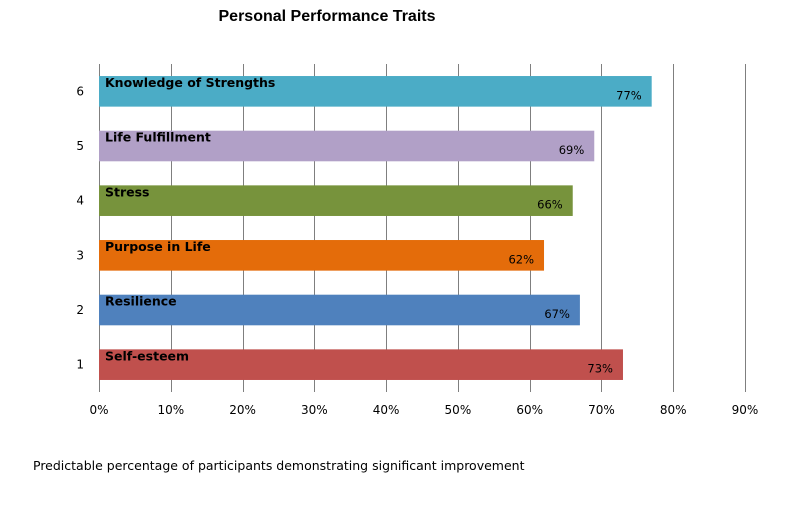 The height and width of the screenshot is (526, 792). What do you see at coordinates (572, 150) in the screenshot?
I see `data-label: 69%` at bounding box center [572, 150].